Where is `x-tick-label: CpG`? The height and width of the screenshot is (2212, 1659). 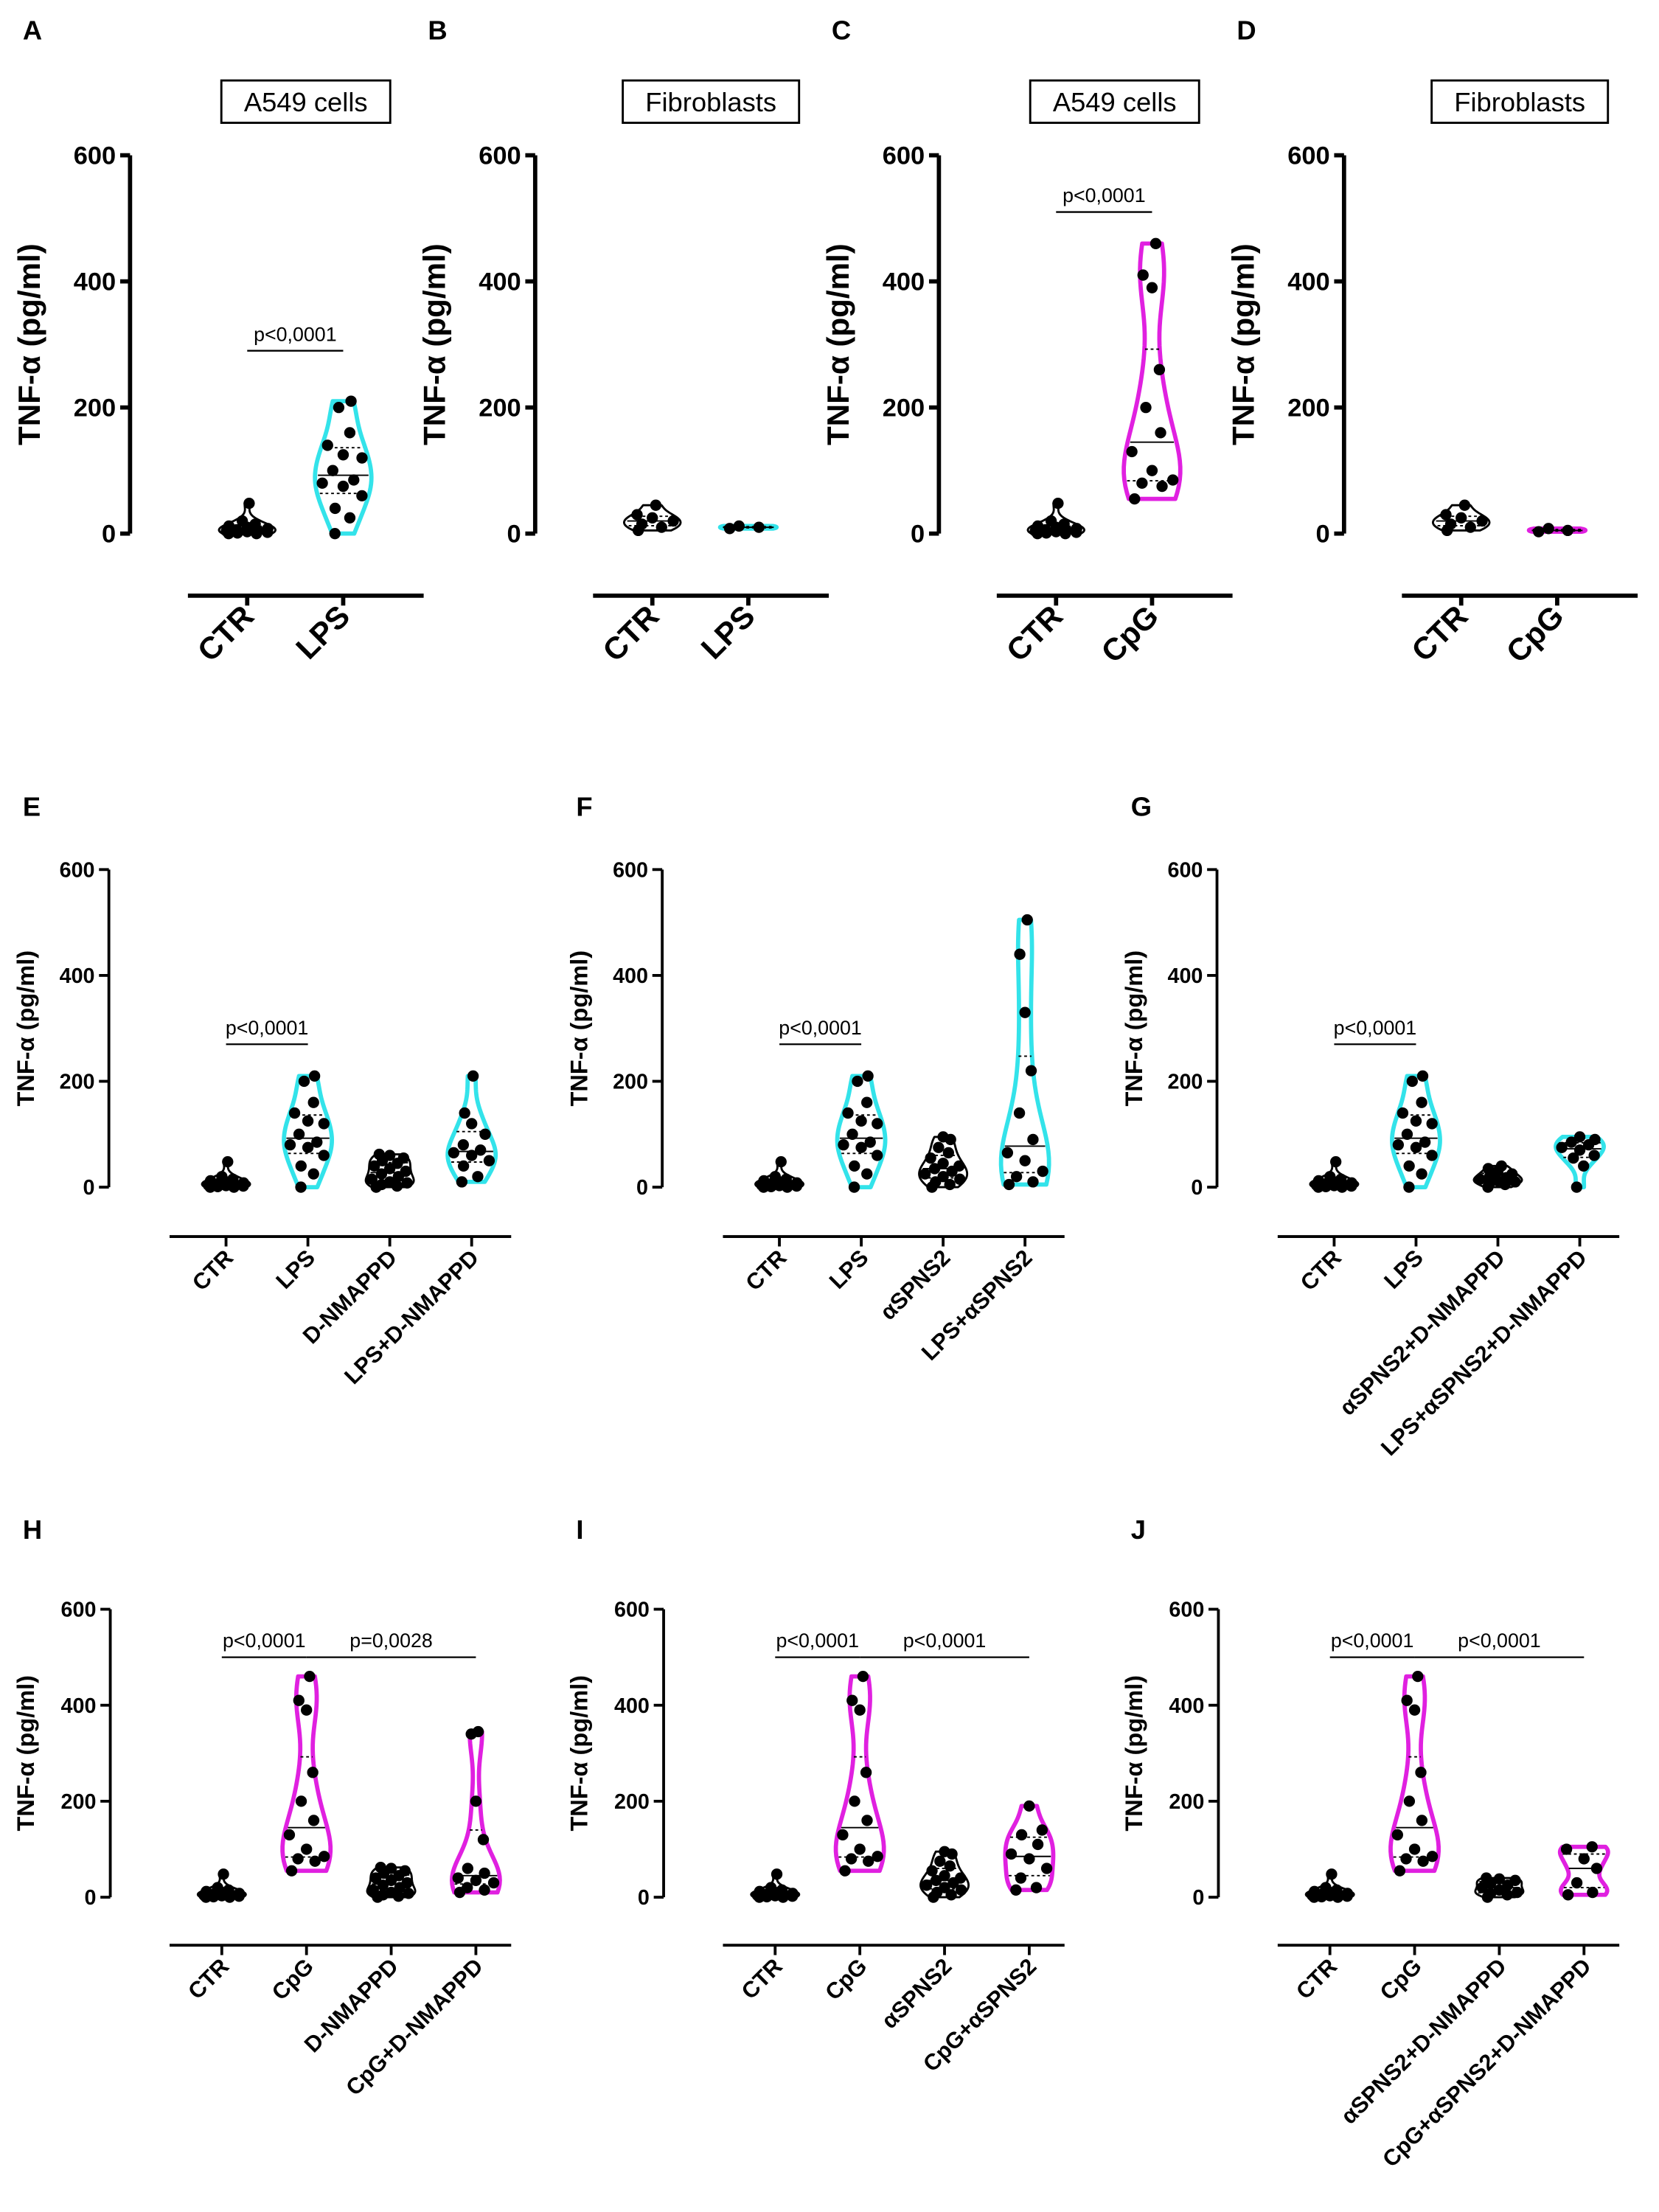 x-tick-label: CpG is located at coordinates (1535, 634).